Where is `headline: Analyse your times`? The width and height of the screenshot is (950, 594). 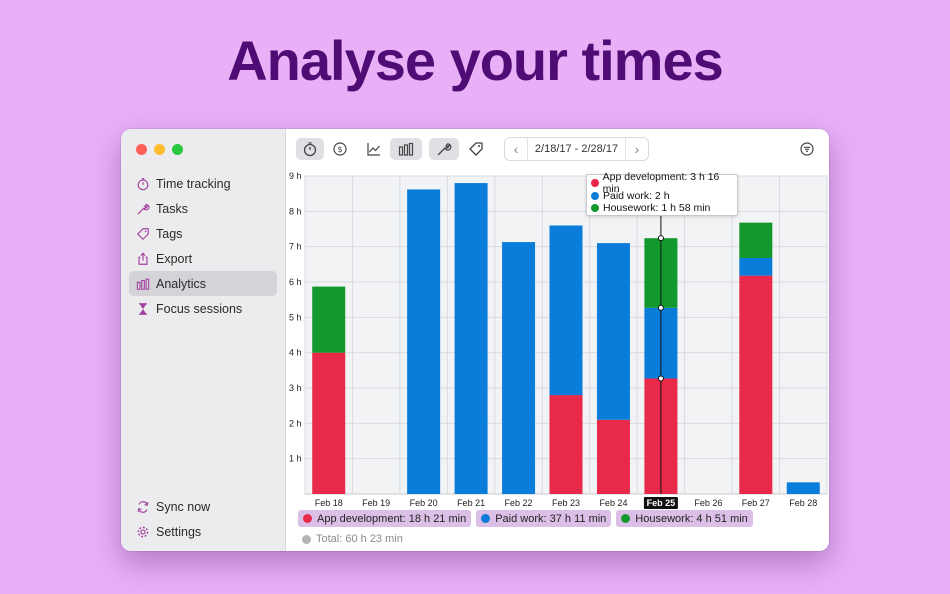 headline: Analyse your times is located at coordinates (475, 60).